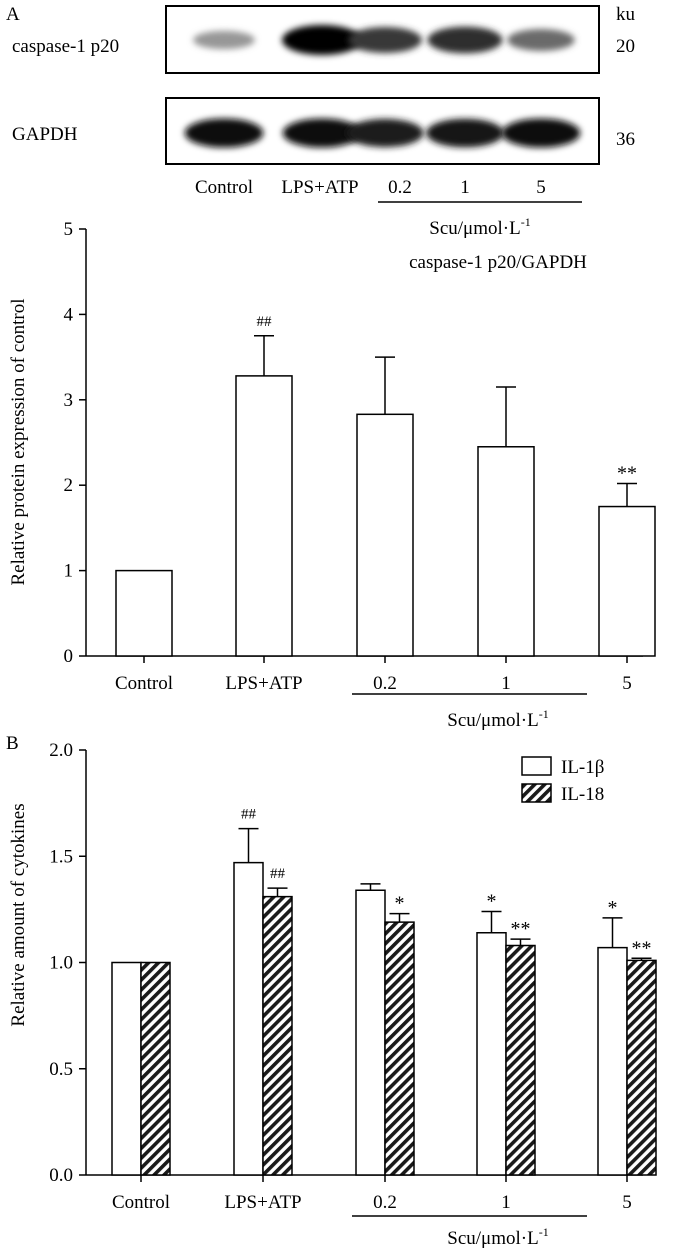 The height and width of the screenshot is (1252, 700). What do you see at coordinates (582, 767) in the screenshot?
I see `legend-label-il1b: IL-1β` at bounding box center [582, 767].